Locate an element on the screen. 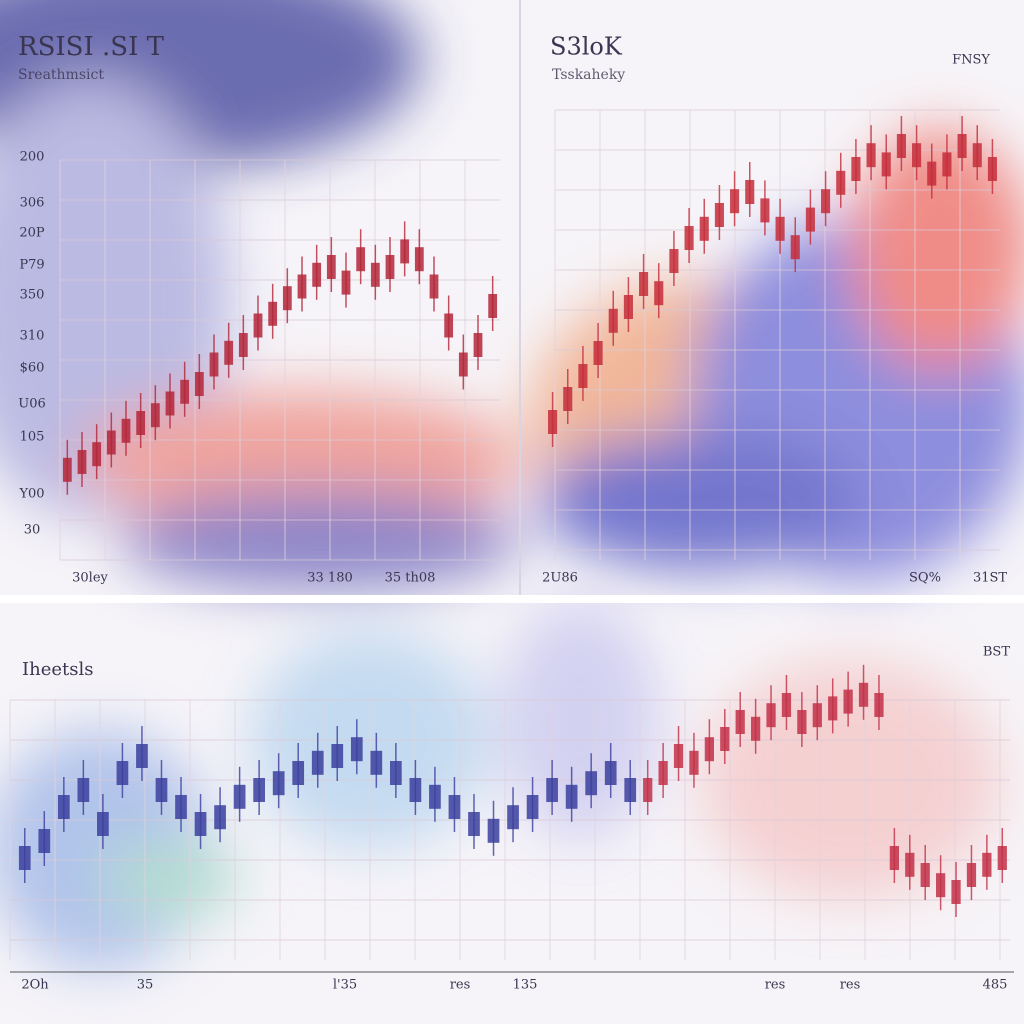 The height and width of the screenshot is (1024, 1024). chart-title: S3loK is located at coordinates (586, 47).